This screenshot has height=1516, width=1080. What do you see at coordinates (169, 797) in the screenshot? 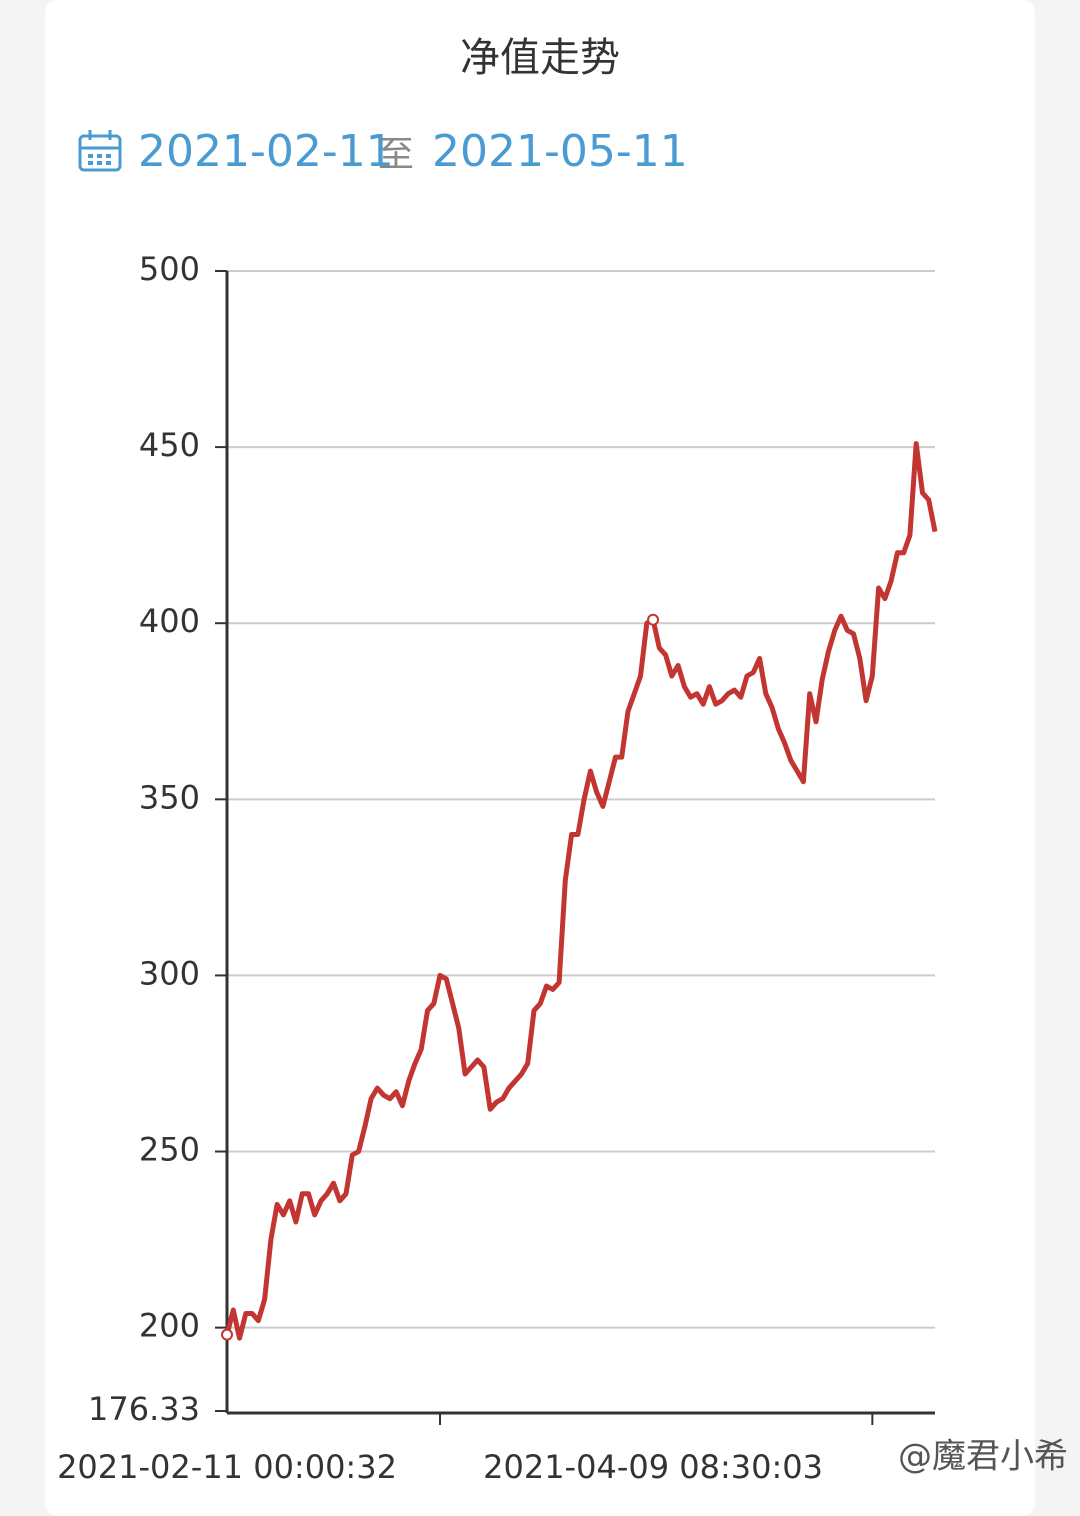
I see `y-tick-label: 350` at bounding box center [169, 797].